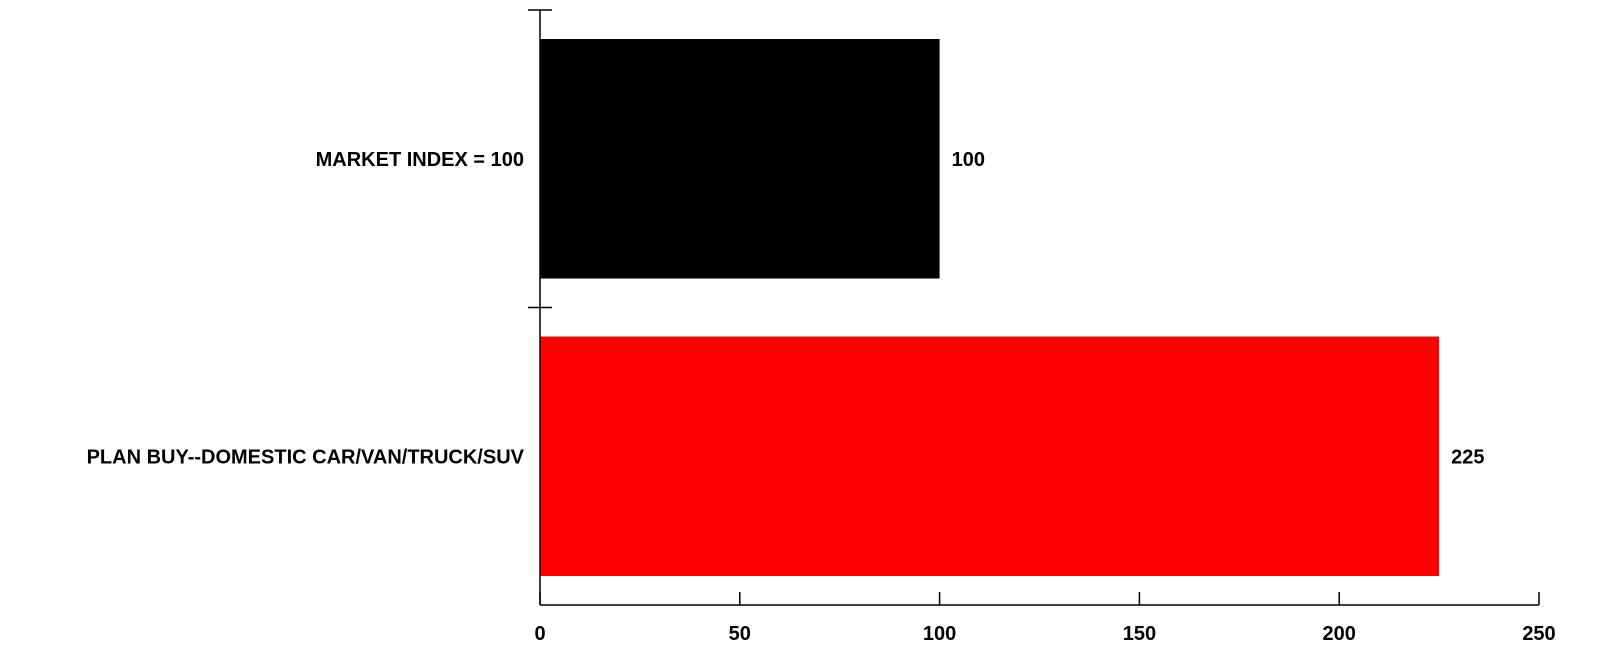  I want to click on x-tick-label-50: 50, so click(740, 634).